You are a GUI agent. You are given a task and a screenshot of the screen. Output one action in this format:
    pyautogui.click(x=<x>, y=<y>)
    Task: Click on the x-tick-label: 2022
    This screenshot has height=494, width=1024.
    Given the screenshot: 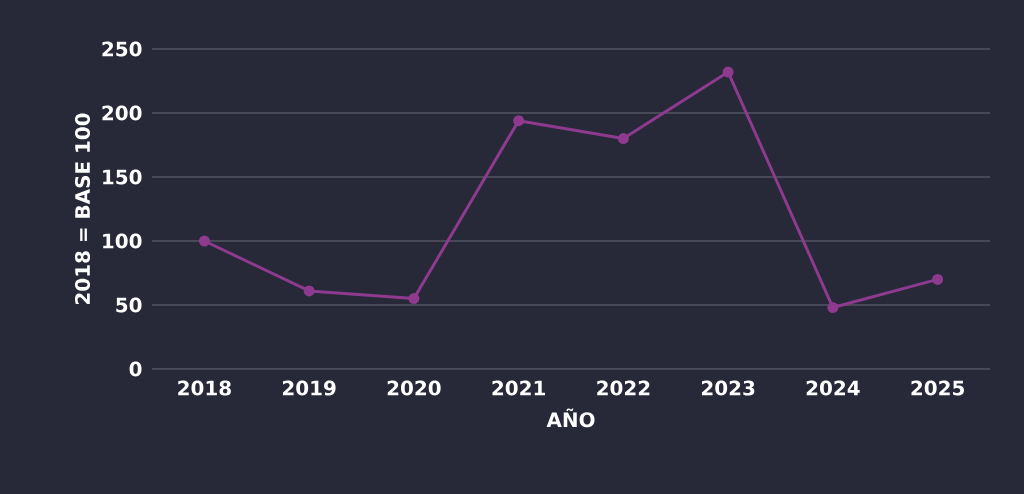 What is the action you would take?
    pyautogui.click(x=623, y=388)
    